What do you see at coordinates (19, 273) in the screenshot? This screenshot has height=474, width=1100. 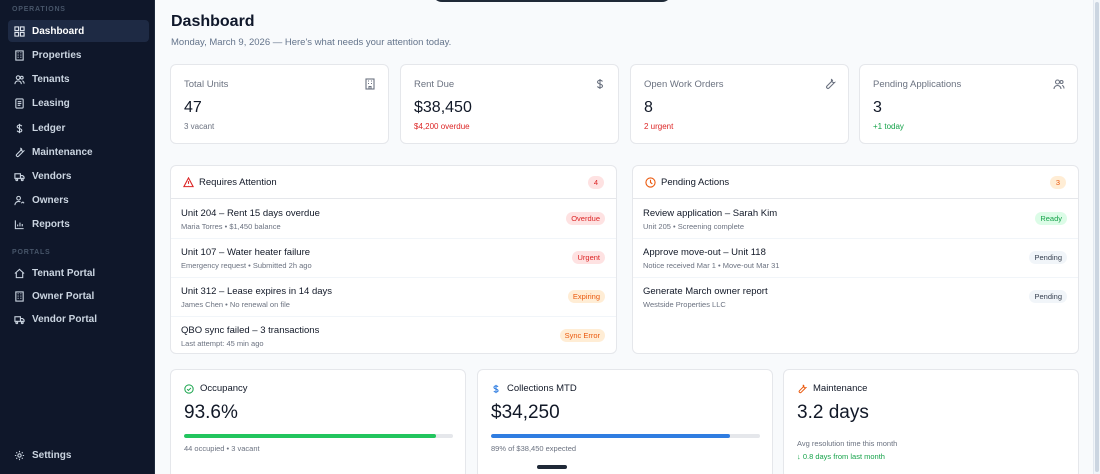 I see `home-icon` at bounding box center [19, 273].